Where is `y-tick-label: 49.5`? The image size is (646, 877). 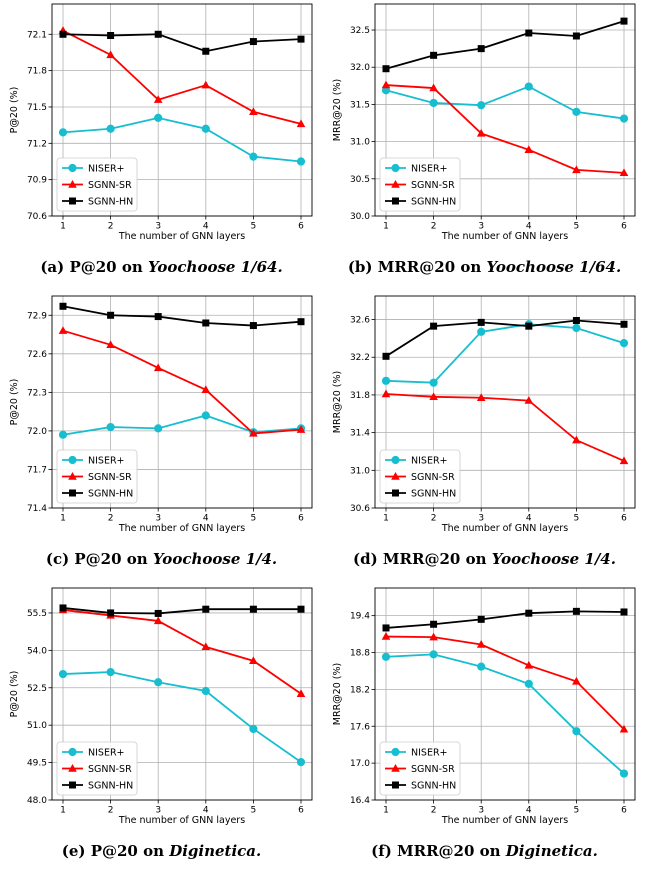
y-tick-label: 49.5 is located at coordinates (37, 764).